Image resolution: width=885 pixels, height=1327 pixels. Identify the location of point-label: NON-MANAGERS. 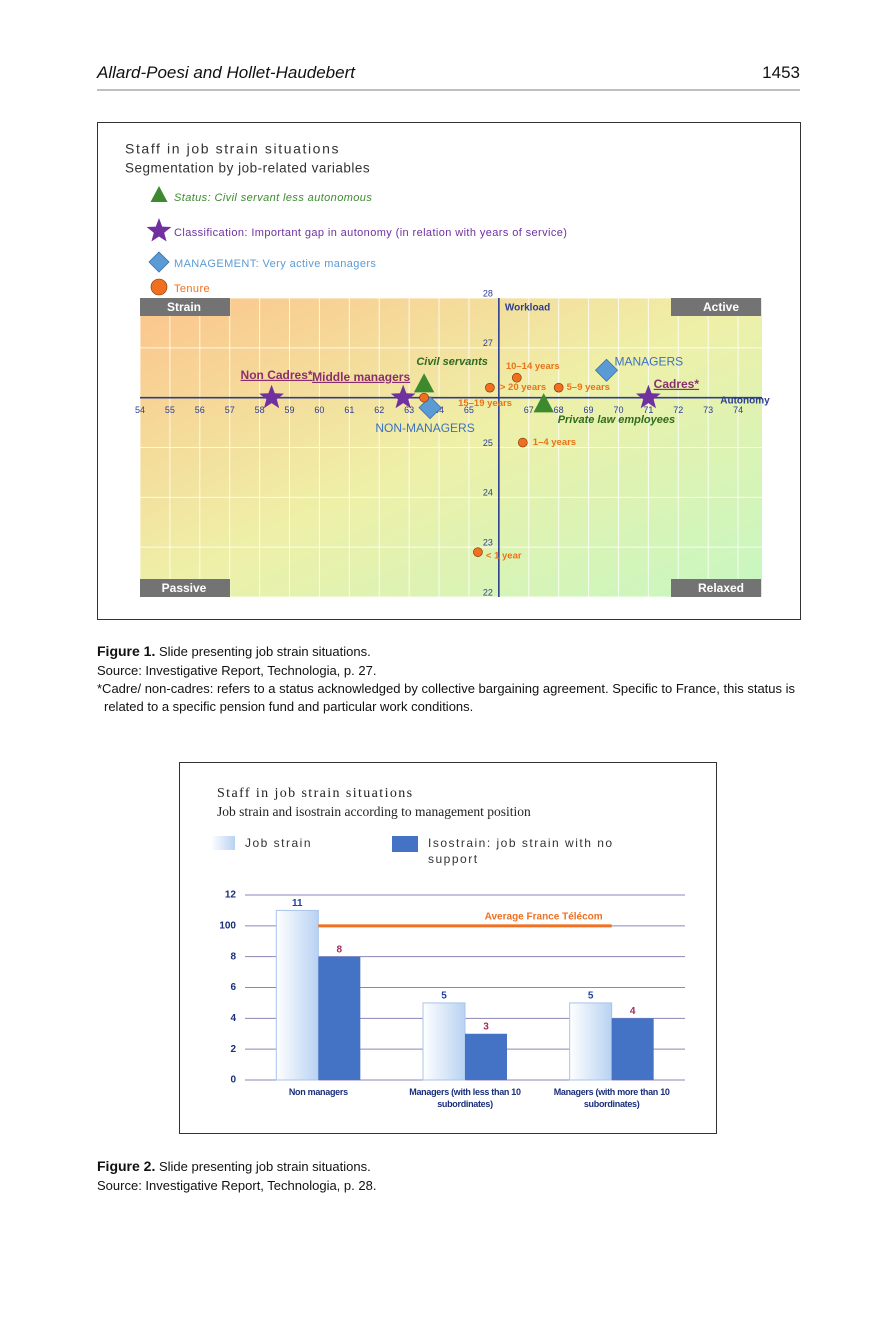
(424, 428).